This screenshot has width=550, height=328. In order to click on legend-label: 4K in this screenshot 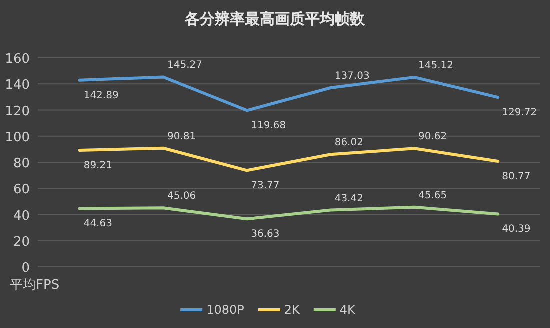, I will do `click(348, 310)`.